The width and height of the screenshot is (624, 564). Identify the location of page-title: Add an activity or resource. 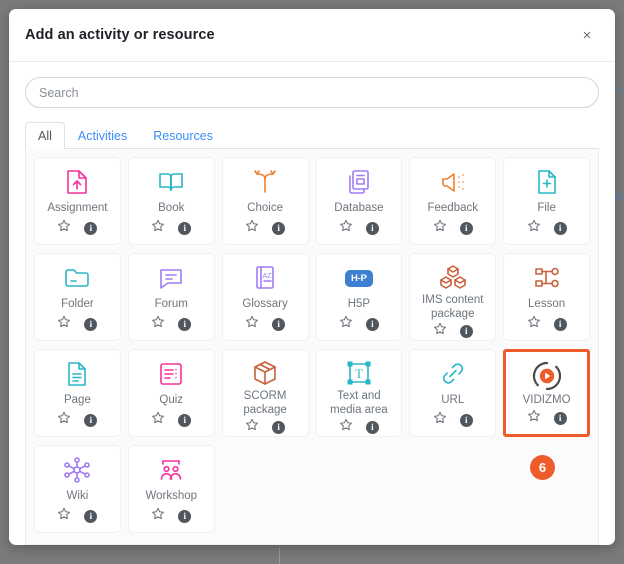
(120, 35).